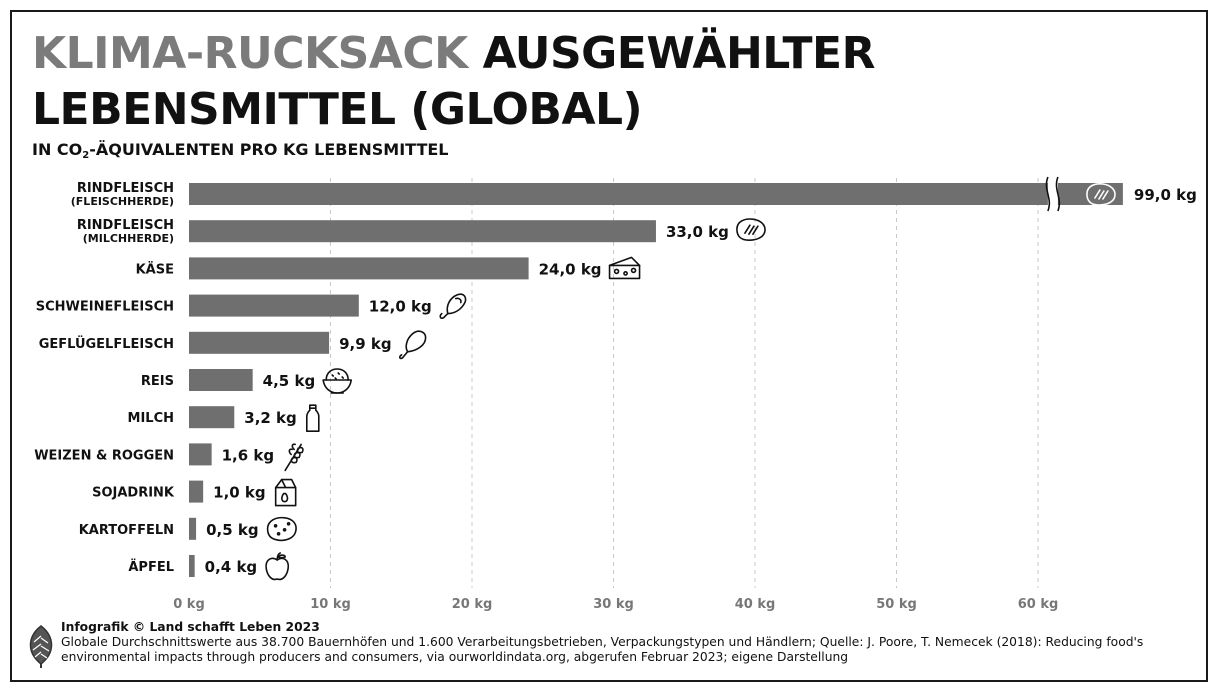 Image resolution: width=1220 pixels, height=694 pixels. I want to click on subtitle-subscript: 2, so click(86, 155).